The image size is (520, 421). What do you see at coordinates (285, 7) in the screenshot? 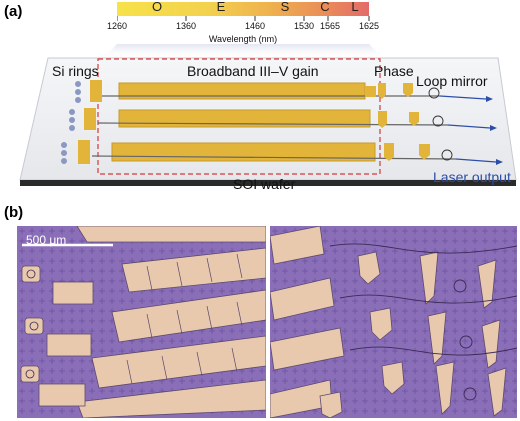
I see `band-s: S` at bounding box center [285, 7].